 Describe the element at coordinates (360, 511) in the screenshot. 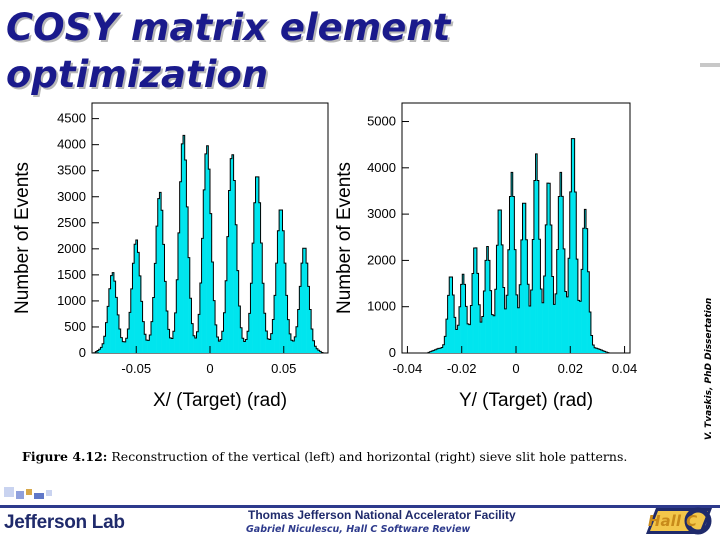

I see `footer-band` at that location.